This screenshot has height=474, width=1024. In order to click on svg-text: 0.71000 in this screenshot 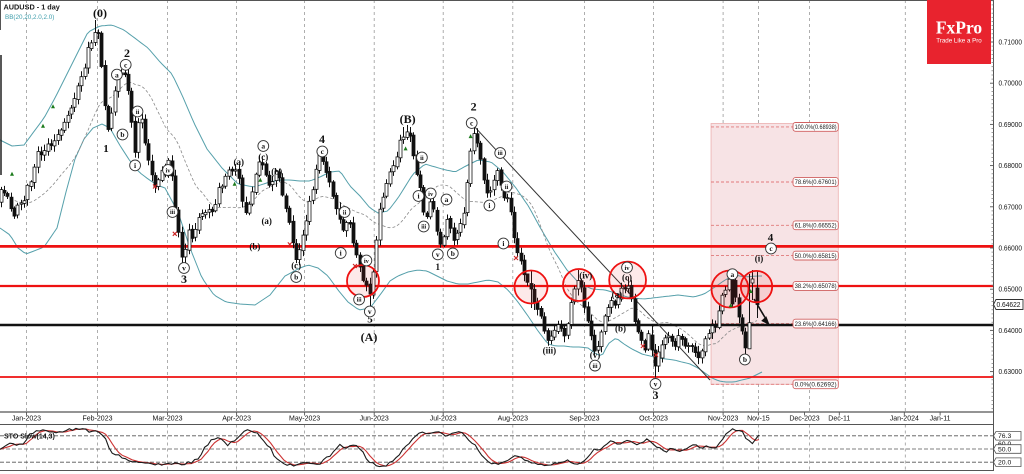, I will do `click(1011, 43)`.